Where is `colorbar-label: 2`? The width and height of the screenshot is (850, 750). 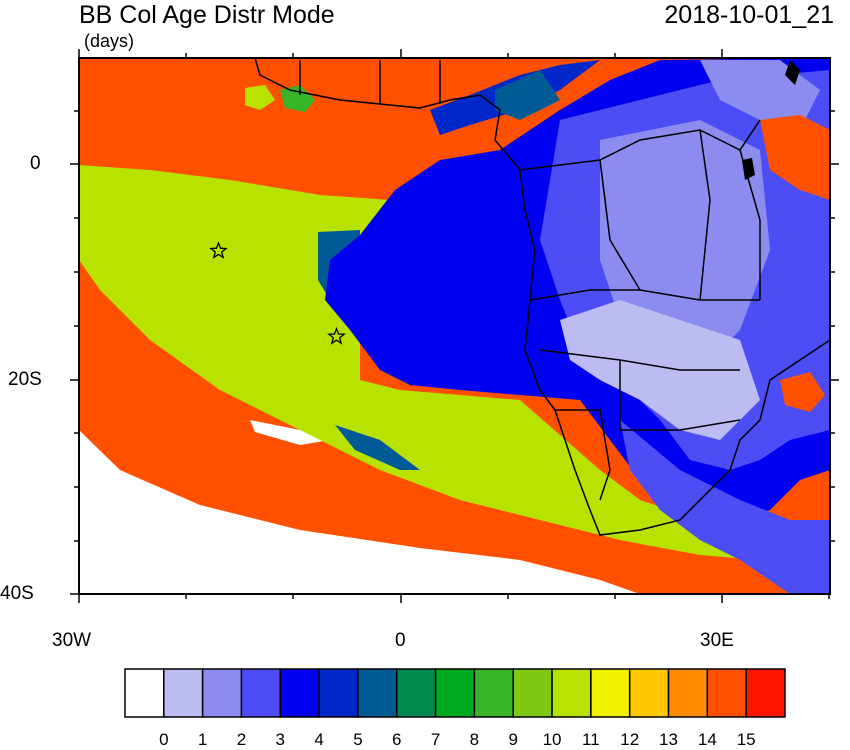
colorbar-label: 2 is located at coordinates (241, 739).